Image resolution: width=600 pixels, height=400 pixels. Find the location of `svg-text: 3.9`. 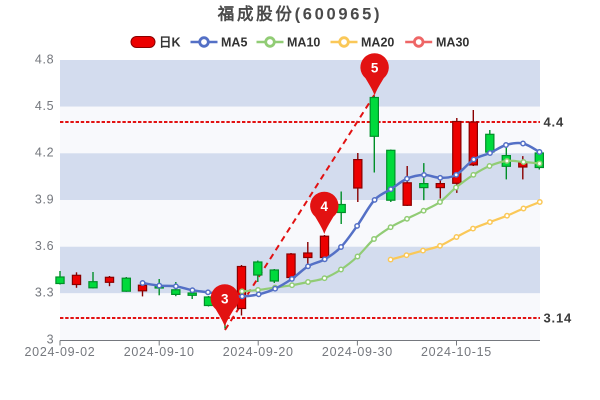

svg-text: 3.9 is located at coordinates (44, 199).